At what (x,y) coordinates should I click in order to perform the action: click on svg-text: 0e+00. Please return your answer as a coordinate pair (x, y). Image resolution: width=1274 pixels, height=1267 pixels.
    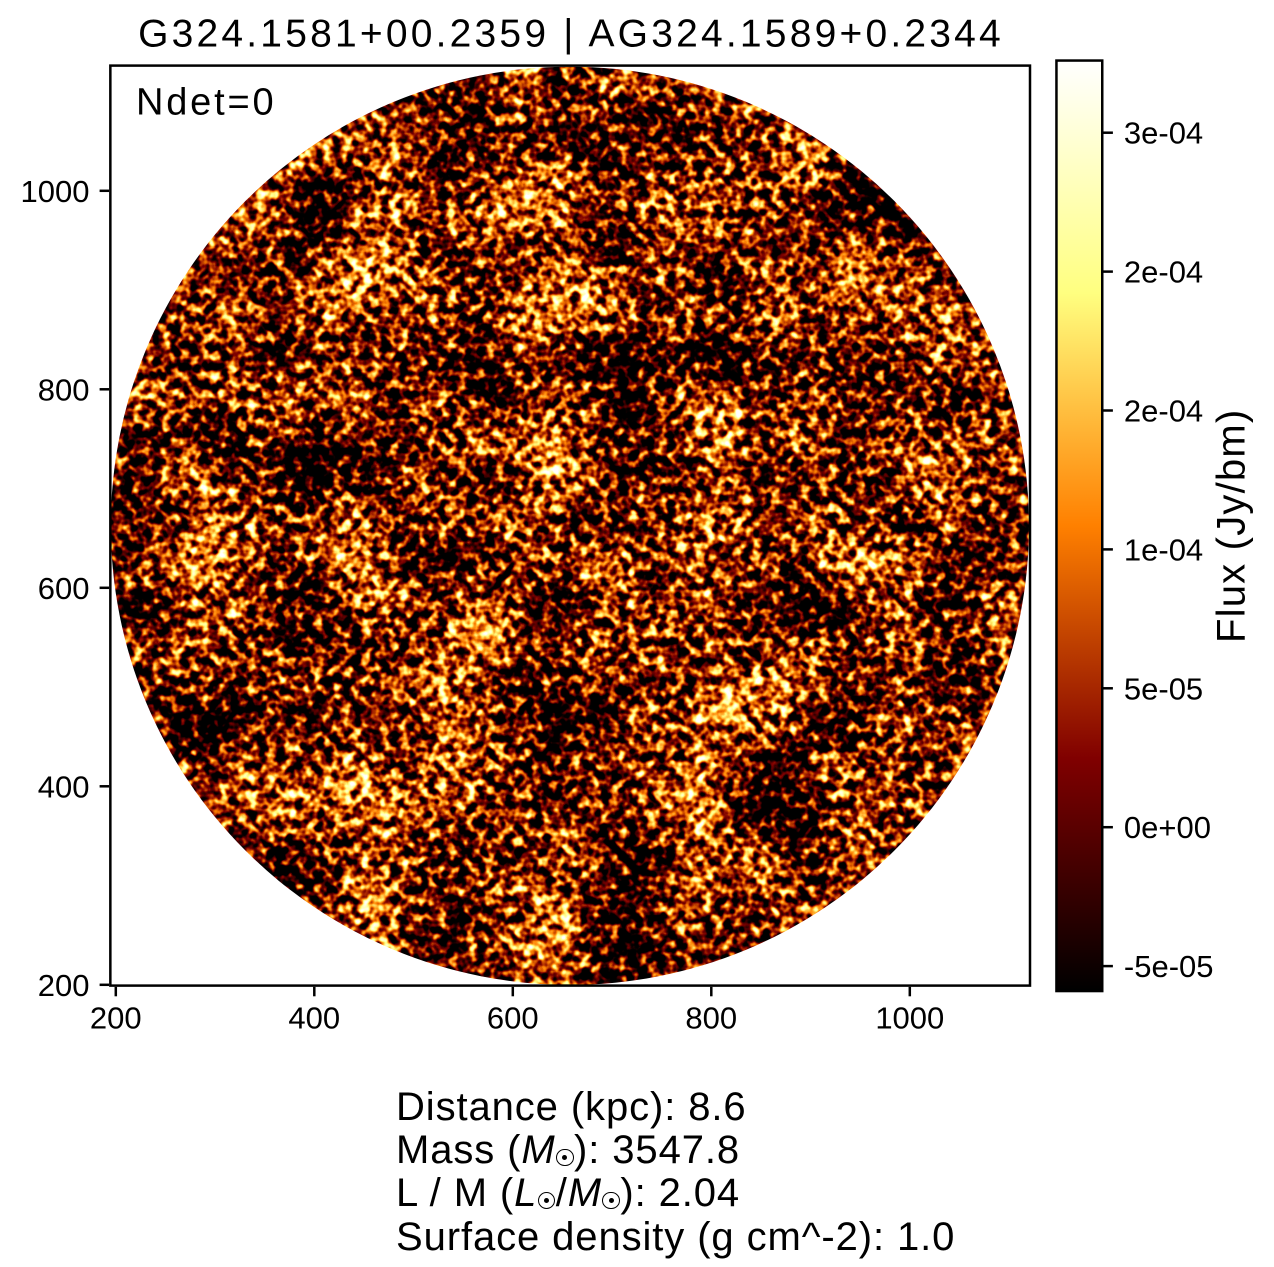
    Looking at the image, I should click on (1167, 827).